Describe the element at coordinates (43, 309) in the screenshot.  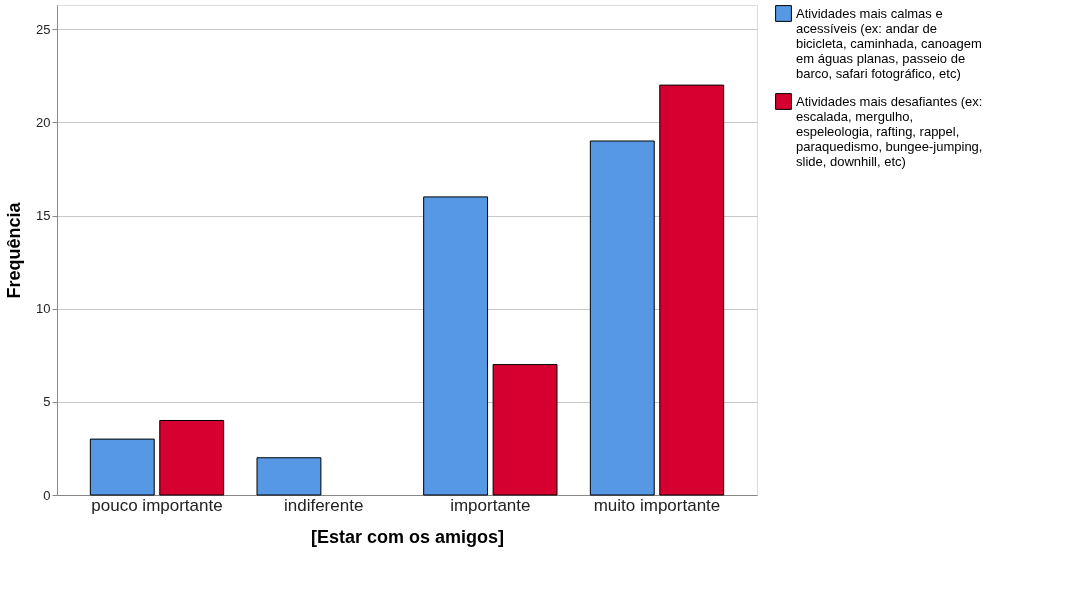
I see `y-tick-label: 10` at that location.